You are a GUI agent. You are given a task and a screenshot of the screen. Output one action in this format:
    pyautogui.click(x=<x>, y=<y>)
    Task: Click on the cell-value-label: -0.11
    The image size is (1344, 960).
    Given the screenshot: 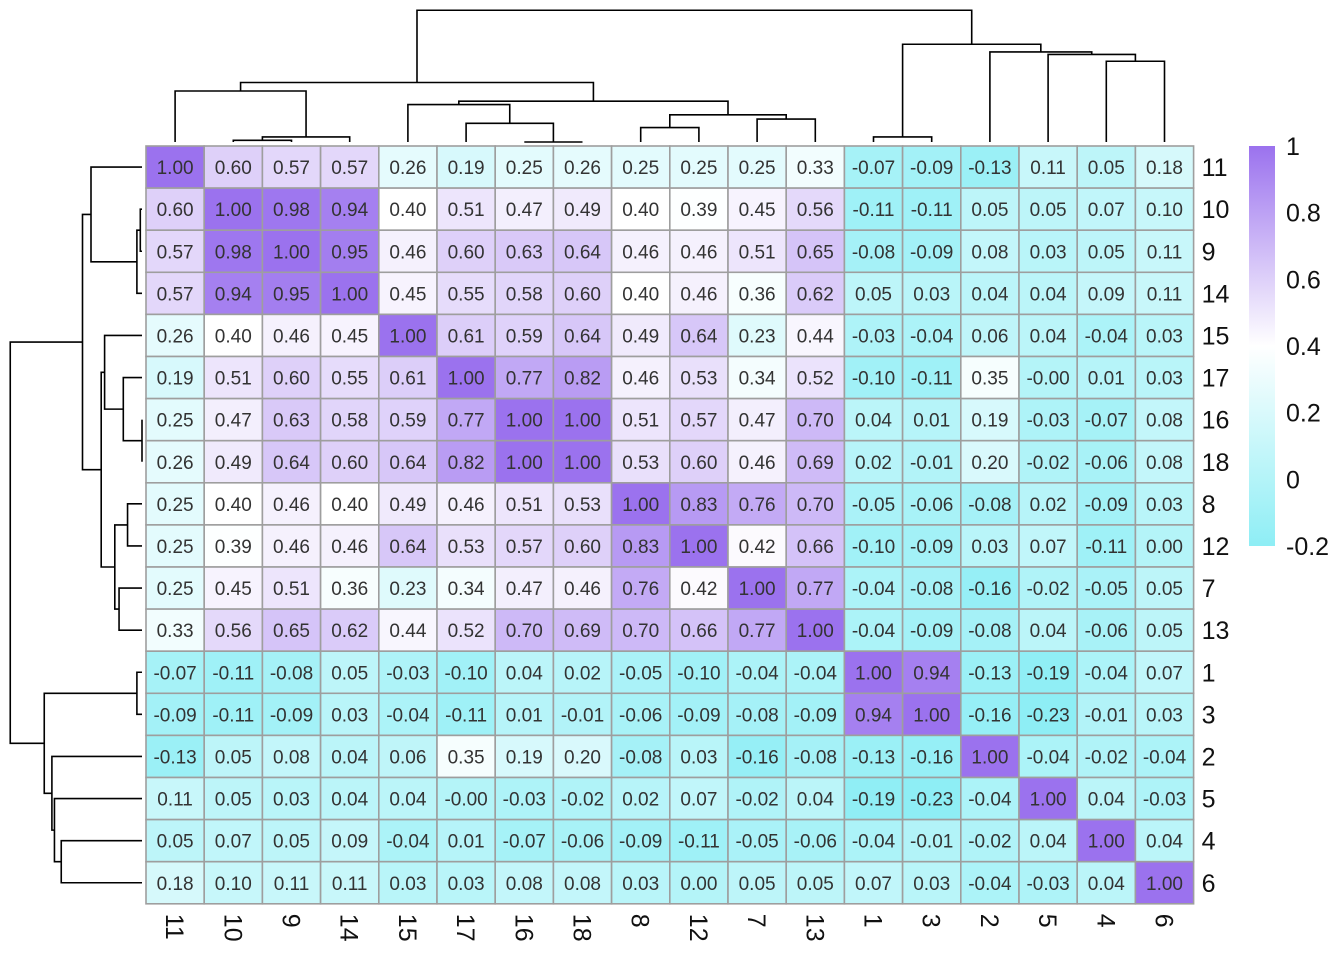 What is the action you would take?
    pyautogui.click(x=466, y=715)
    